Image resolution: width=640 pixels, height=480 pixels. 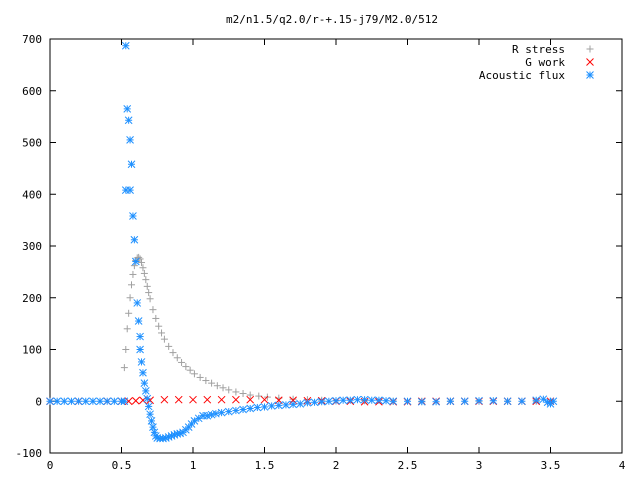 I want to click on x-tick-label: 0.5, so click(x=122, y=465).